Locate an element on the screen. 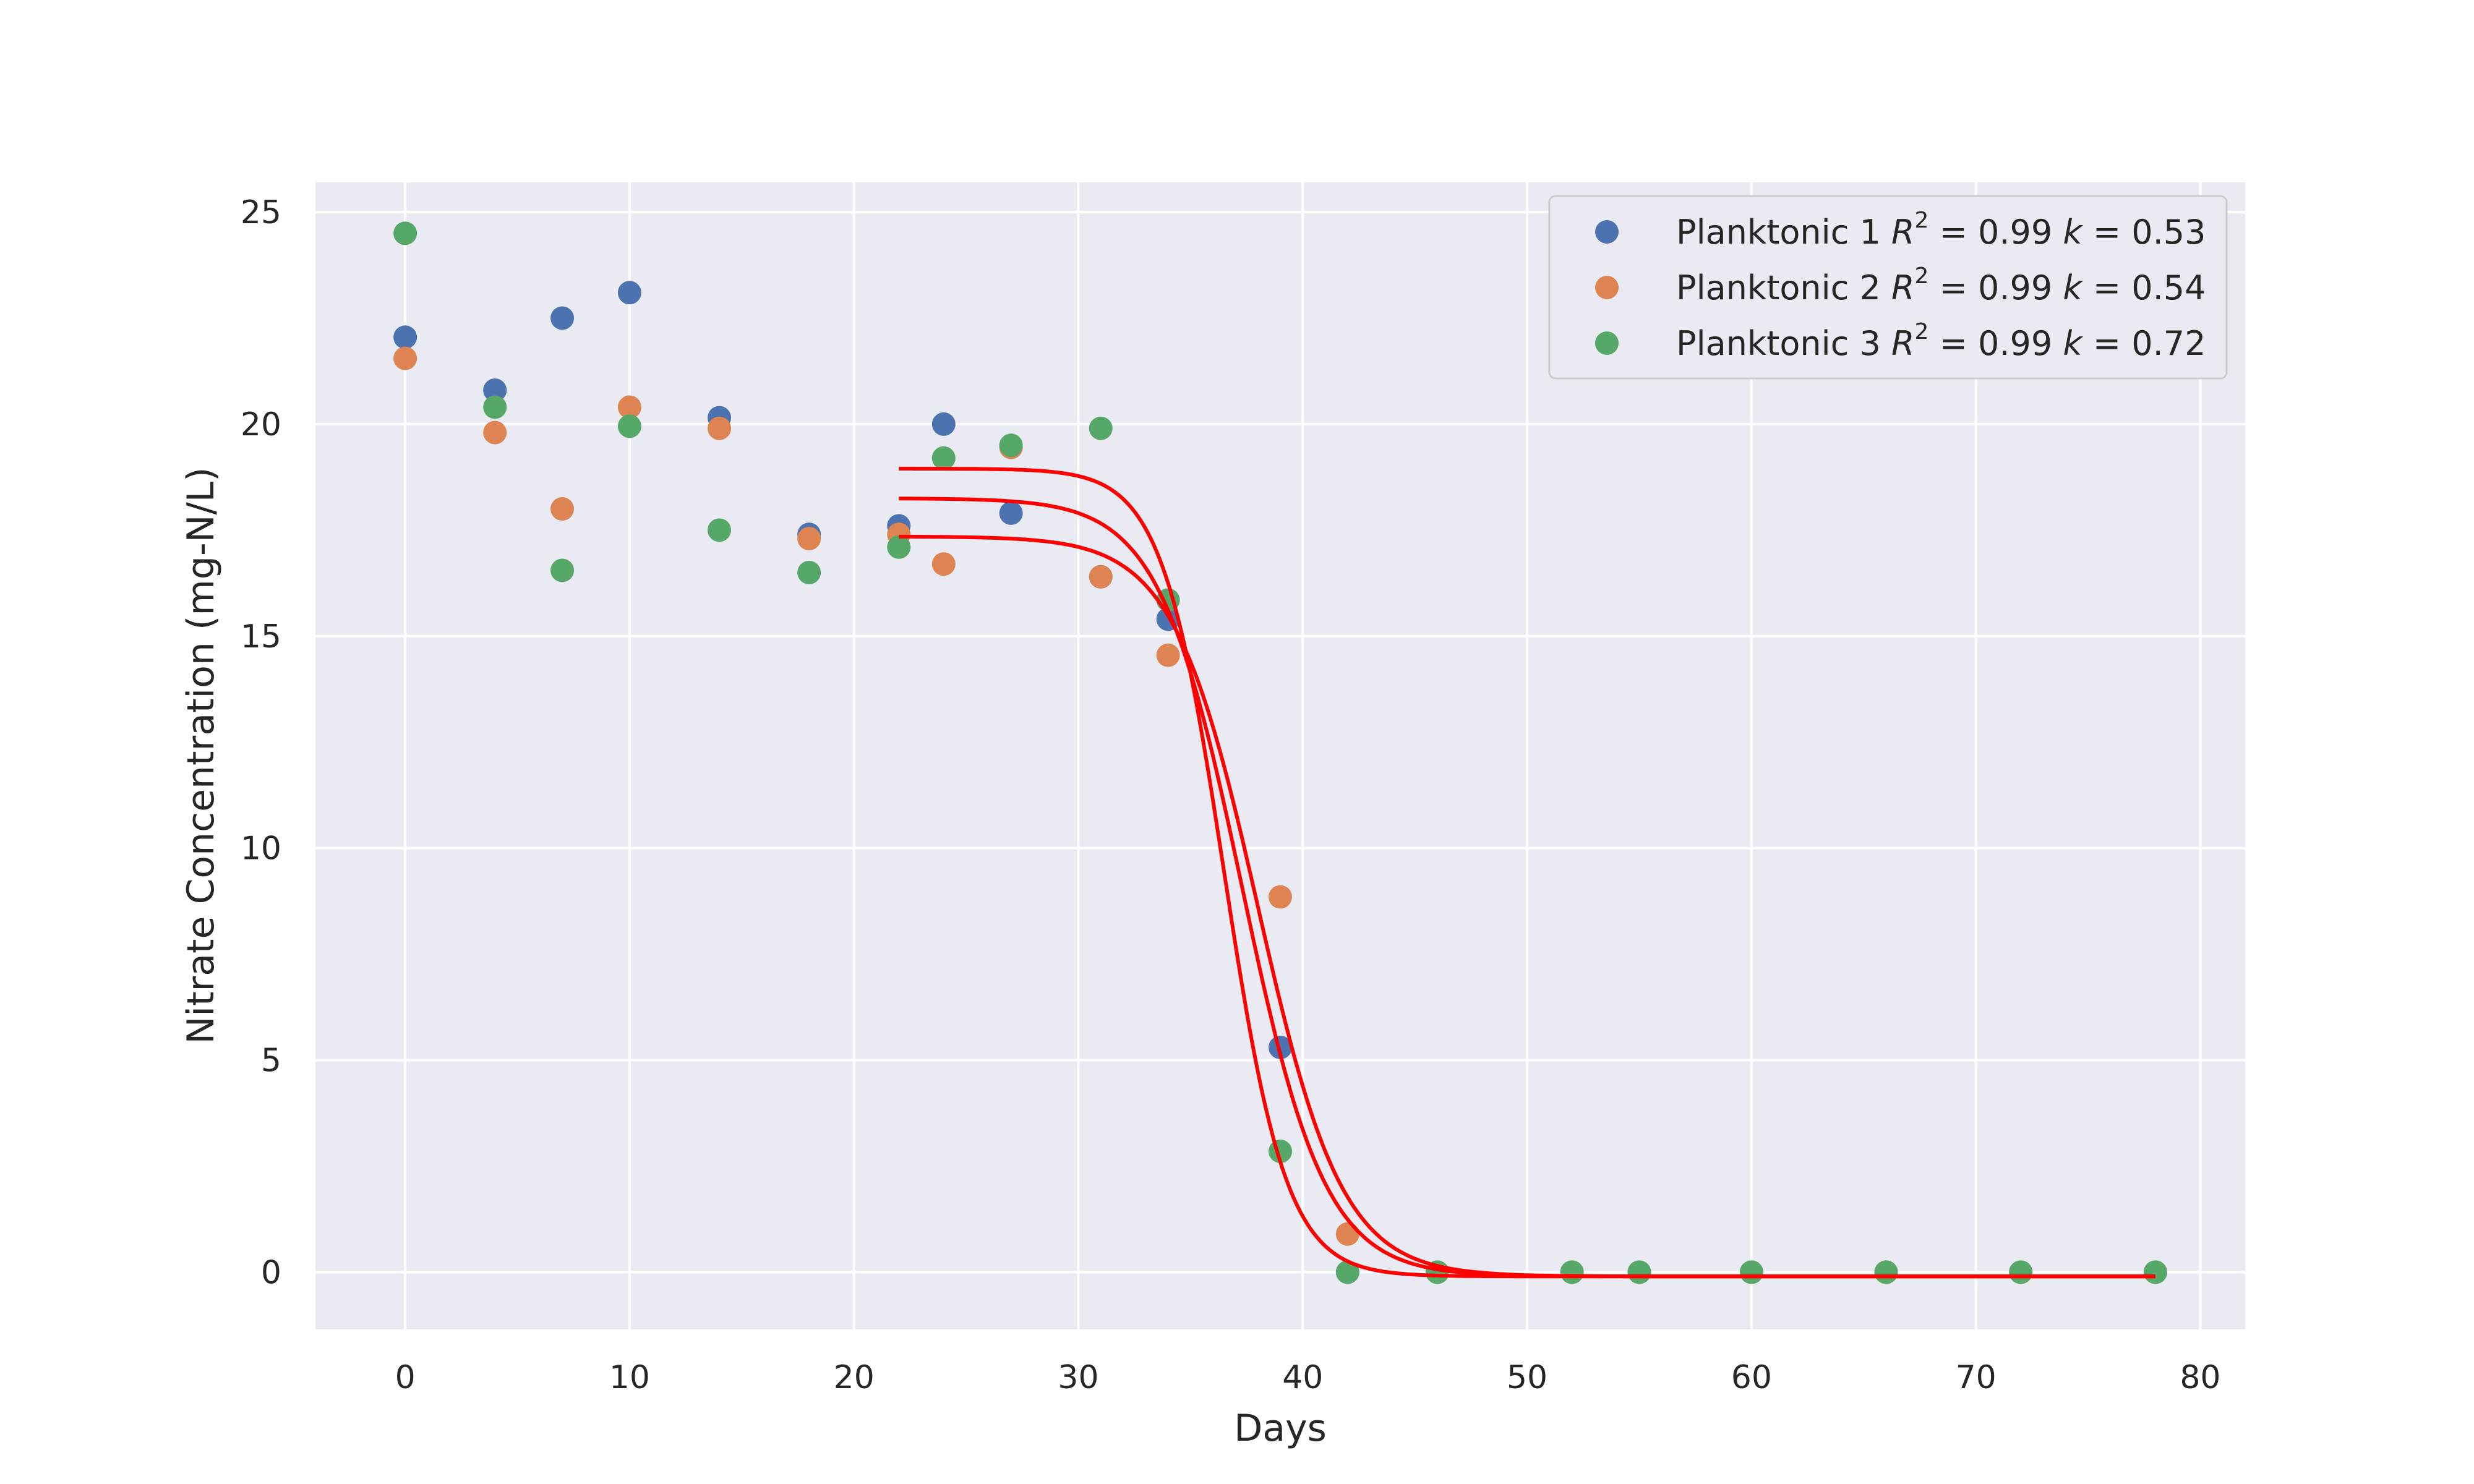  y-tick-label: 10 is located at coordinates (261, 849).